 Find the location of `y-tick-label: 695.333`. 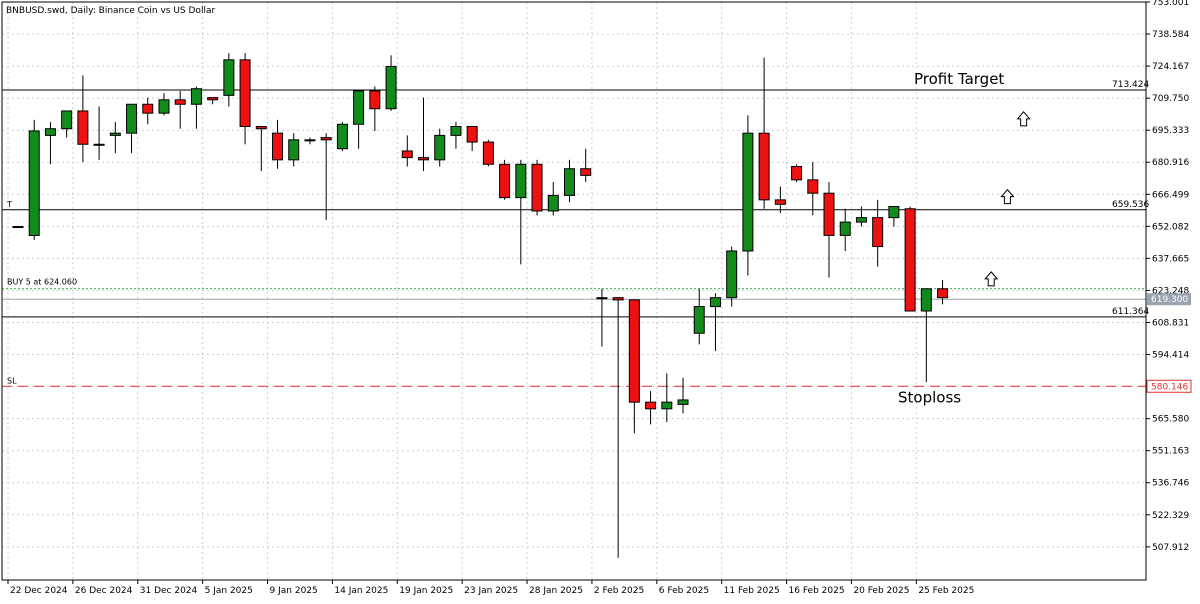

y-tick-label: 695.333 is located at coordinates (1170, 131).